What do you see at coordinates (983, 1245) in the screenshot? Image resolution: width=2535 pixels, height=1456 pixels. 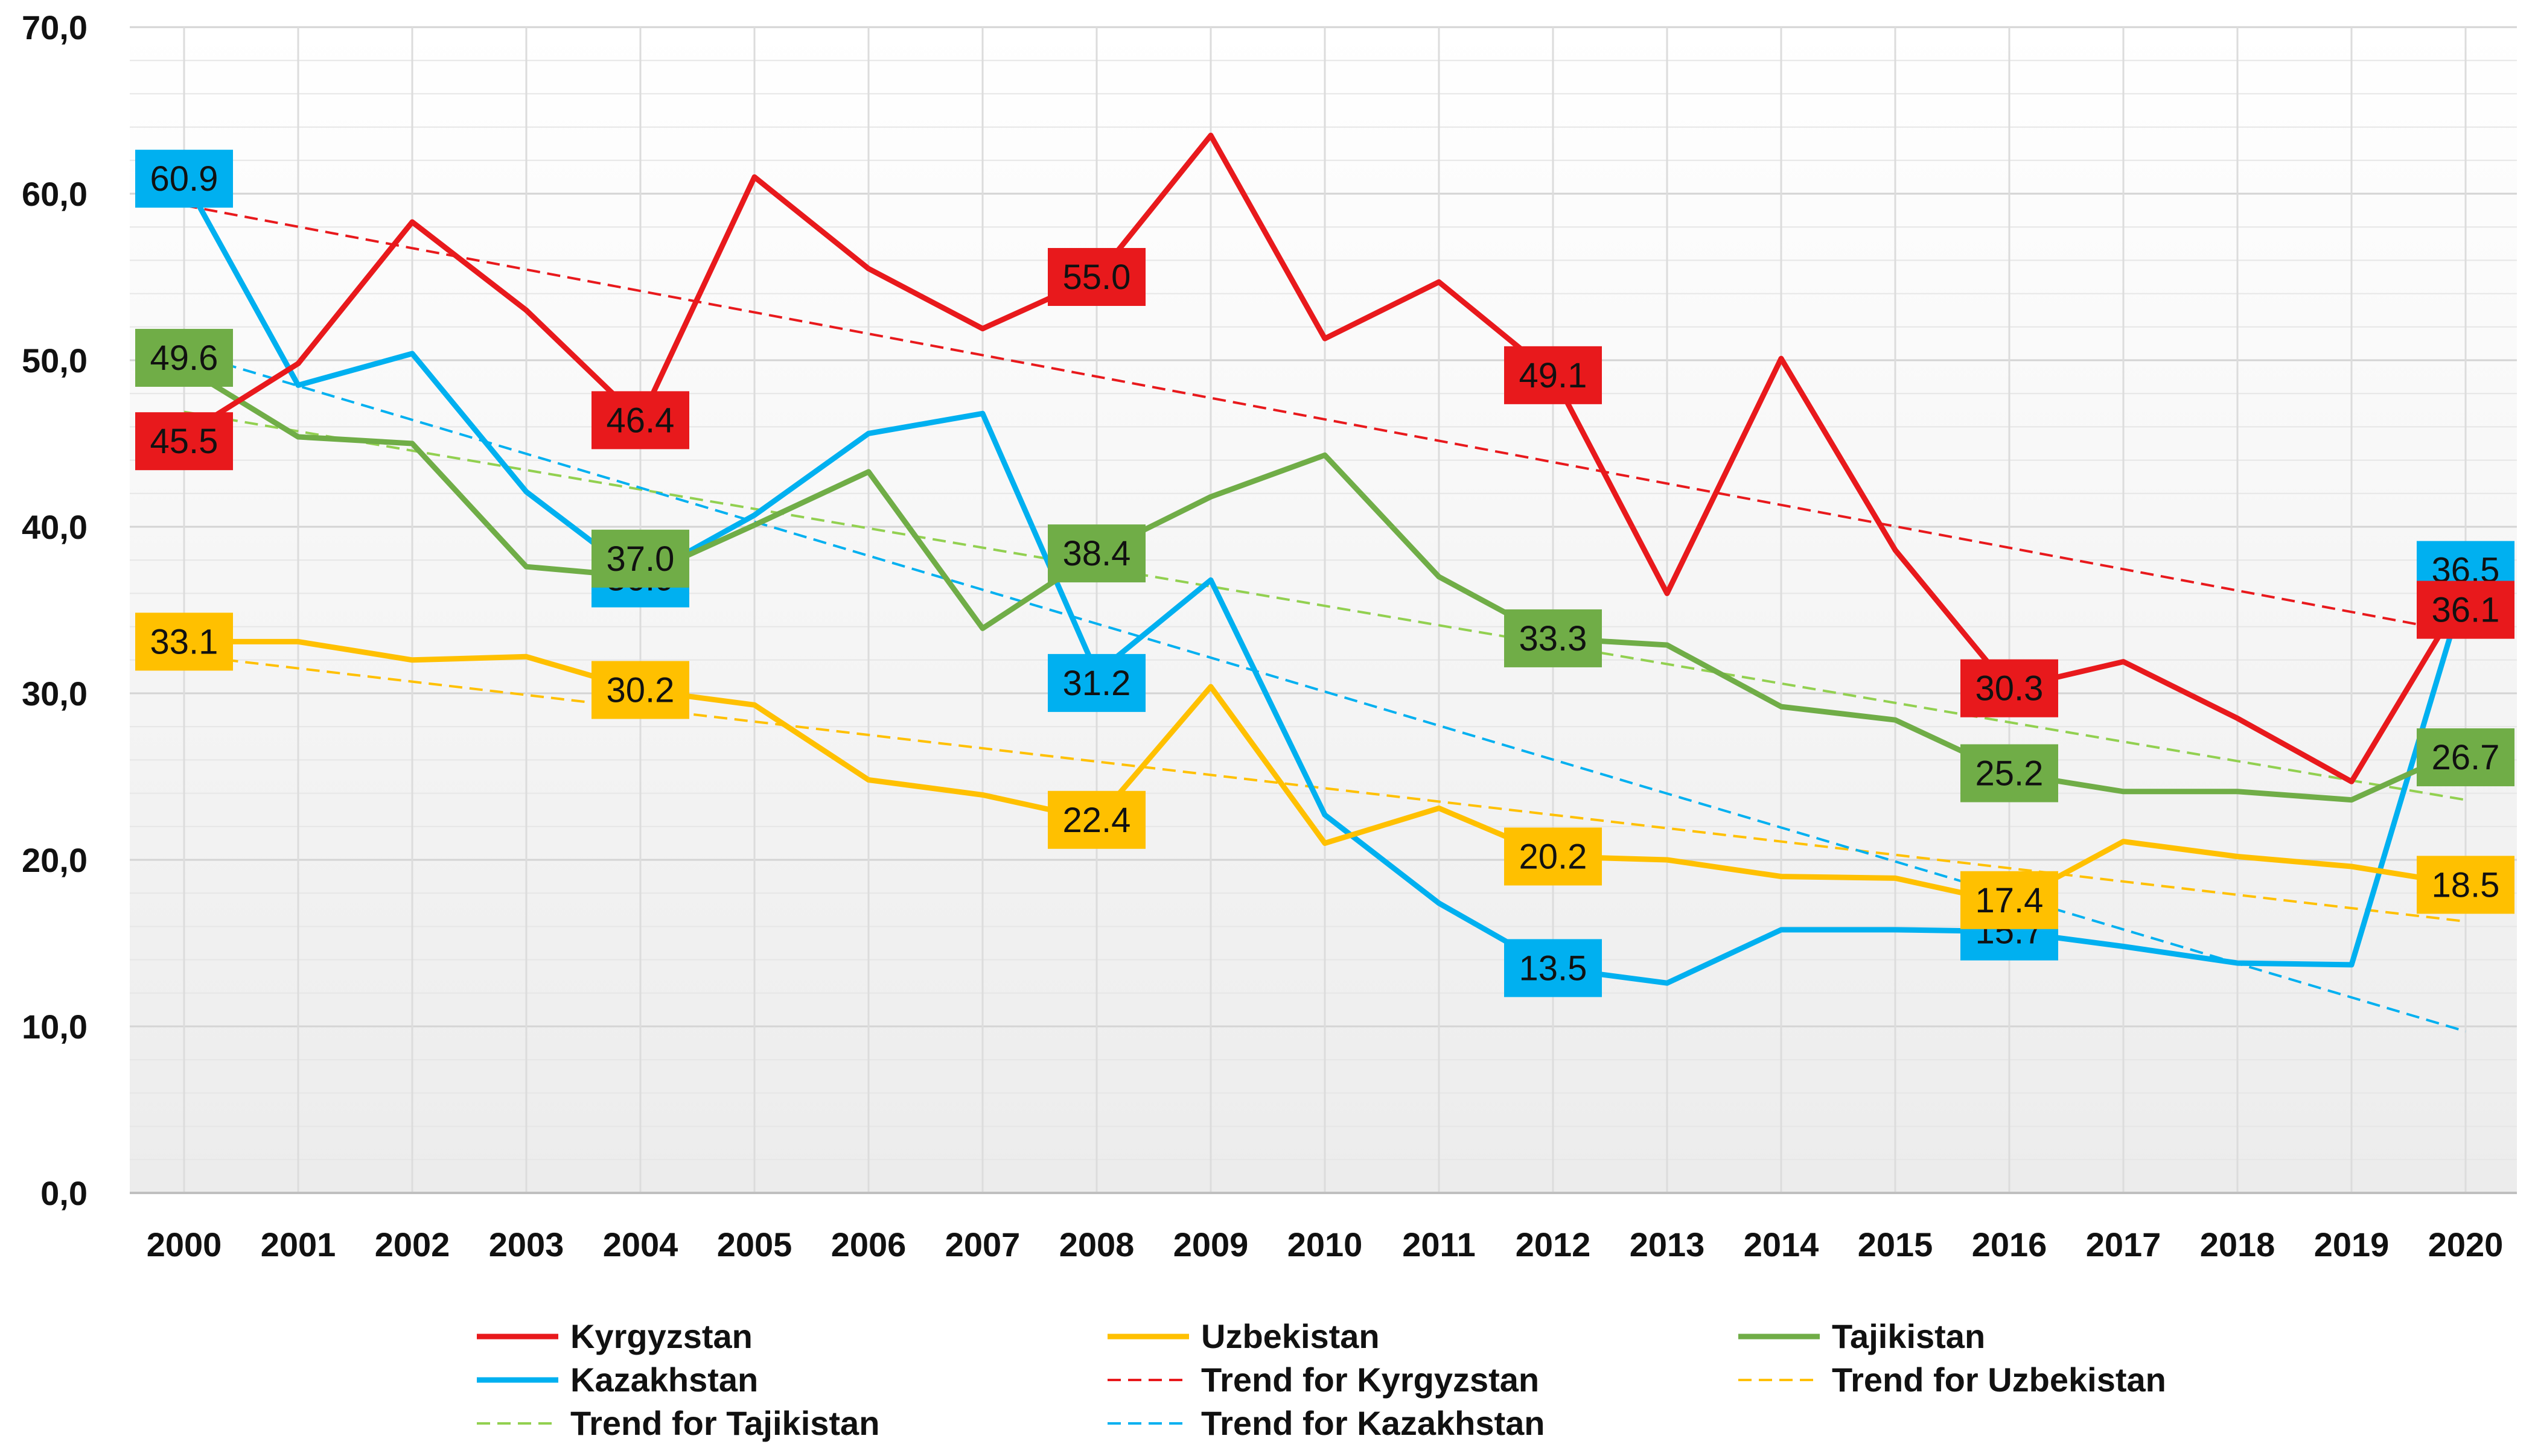 I see `x-tick-label: 2007` at bounding box center [983, 1245].